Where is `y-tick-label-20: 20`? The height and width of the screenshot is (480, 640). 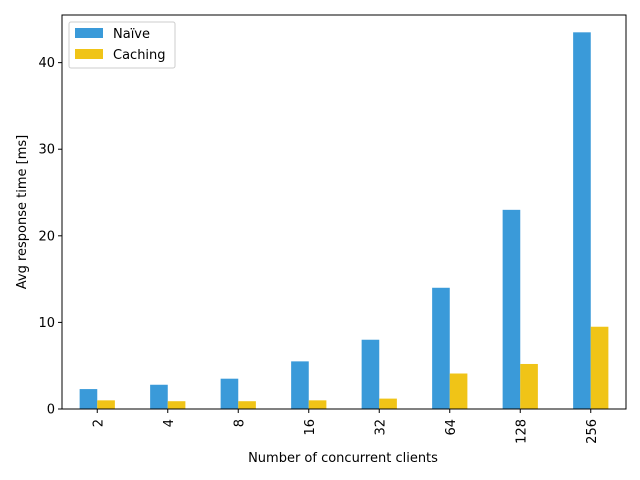 y-tick-label-20: 20 is located at coordinates (46, 236).